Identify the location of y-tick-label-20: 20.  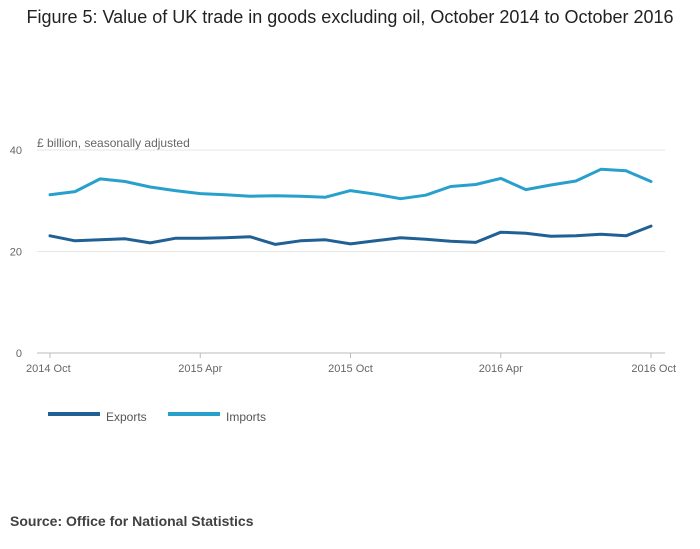
(16, 253).